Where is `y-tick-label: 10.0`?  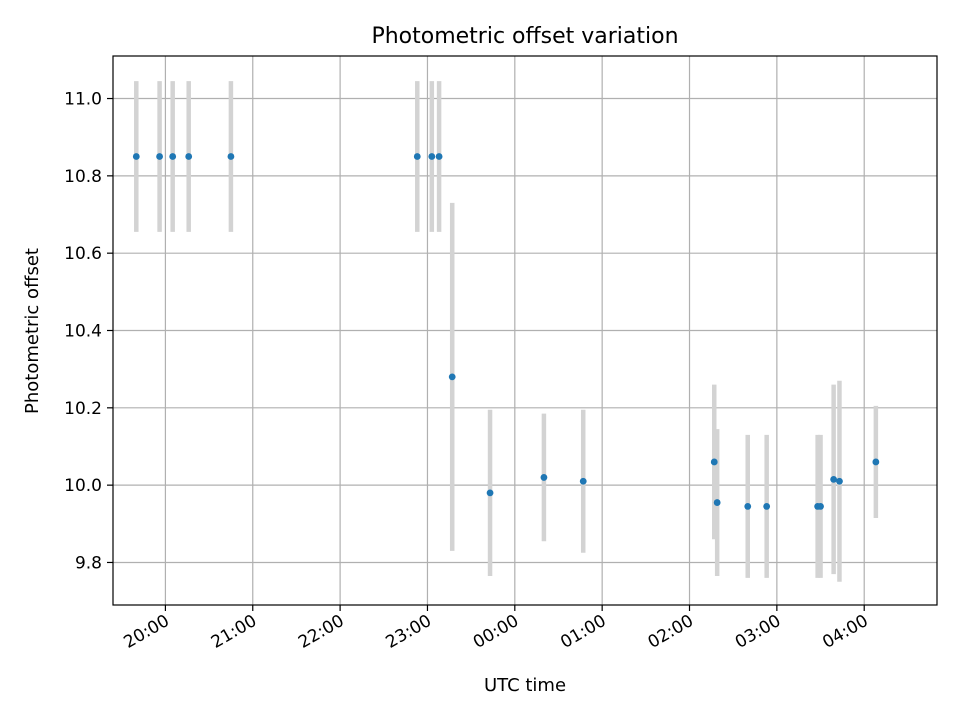 y-tick-label: 10.0 is located at coordinates (83, 486).